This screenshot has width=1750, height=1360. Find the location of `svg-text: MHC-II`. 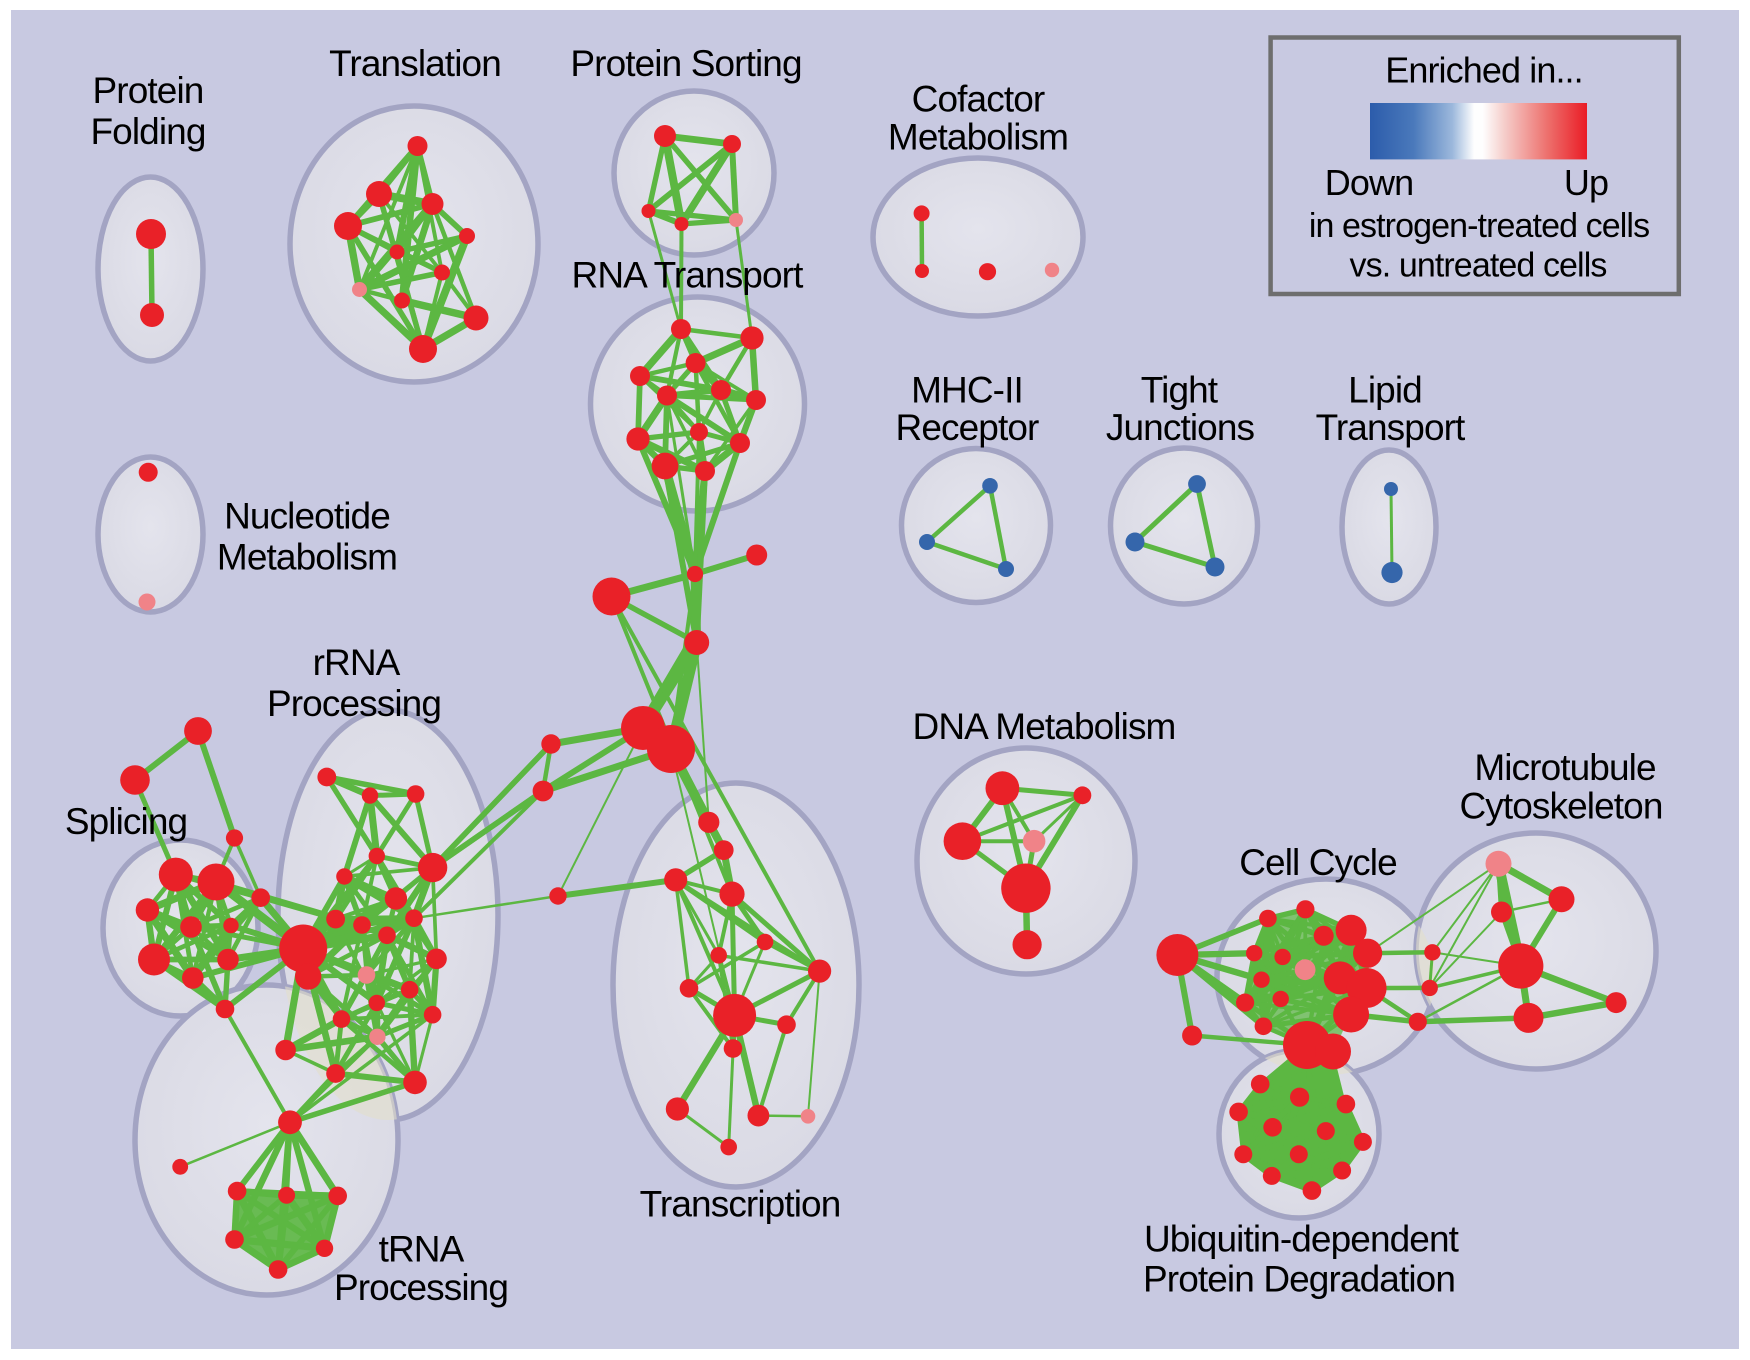

svg-text: MHC-II is located at coordinates (967, 390).